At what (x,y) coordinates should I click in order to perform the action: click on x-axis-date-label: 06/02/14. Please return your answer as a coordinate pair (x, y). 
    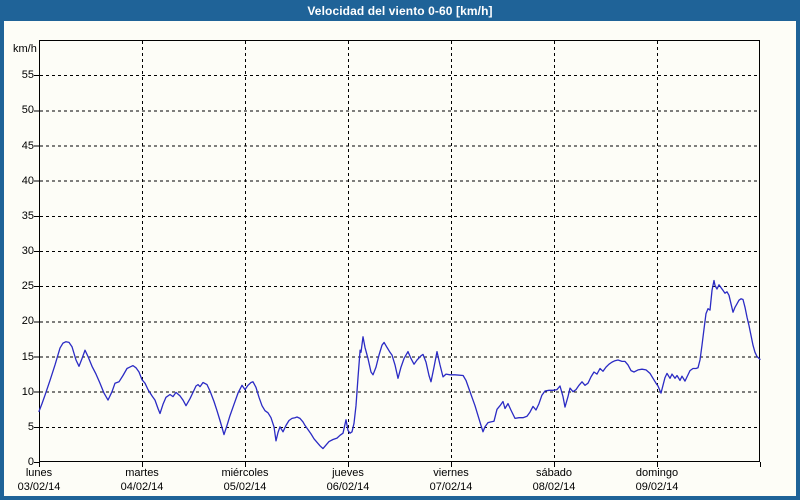
    Looking at the image, I should click on (348, 487).